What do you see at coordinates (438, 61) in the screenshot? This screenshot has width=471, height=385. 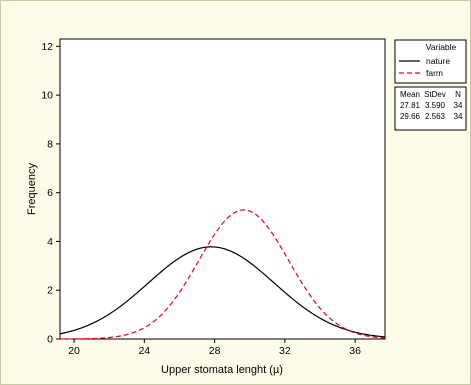 I see `legend-label-nature: nature` at bounding box center [438, 61].